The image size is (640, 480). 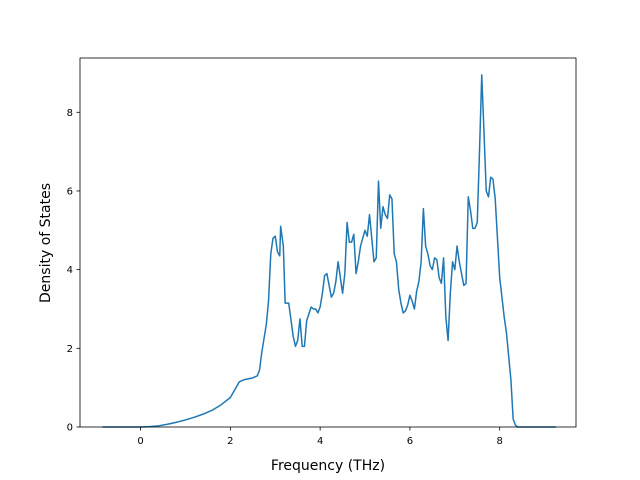 I want to click on x-axis-label: Frequency (THz), so click(x=328, y=466).